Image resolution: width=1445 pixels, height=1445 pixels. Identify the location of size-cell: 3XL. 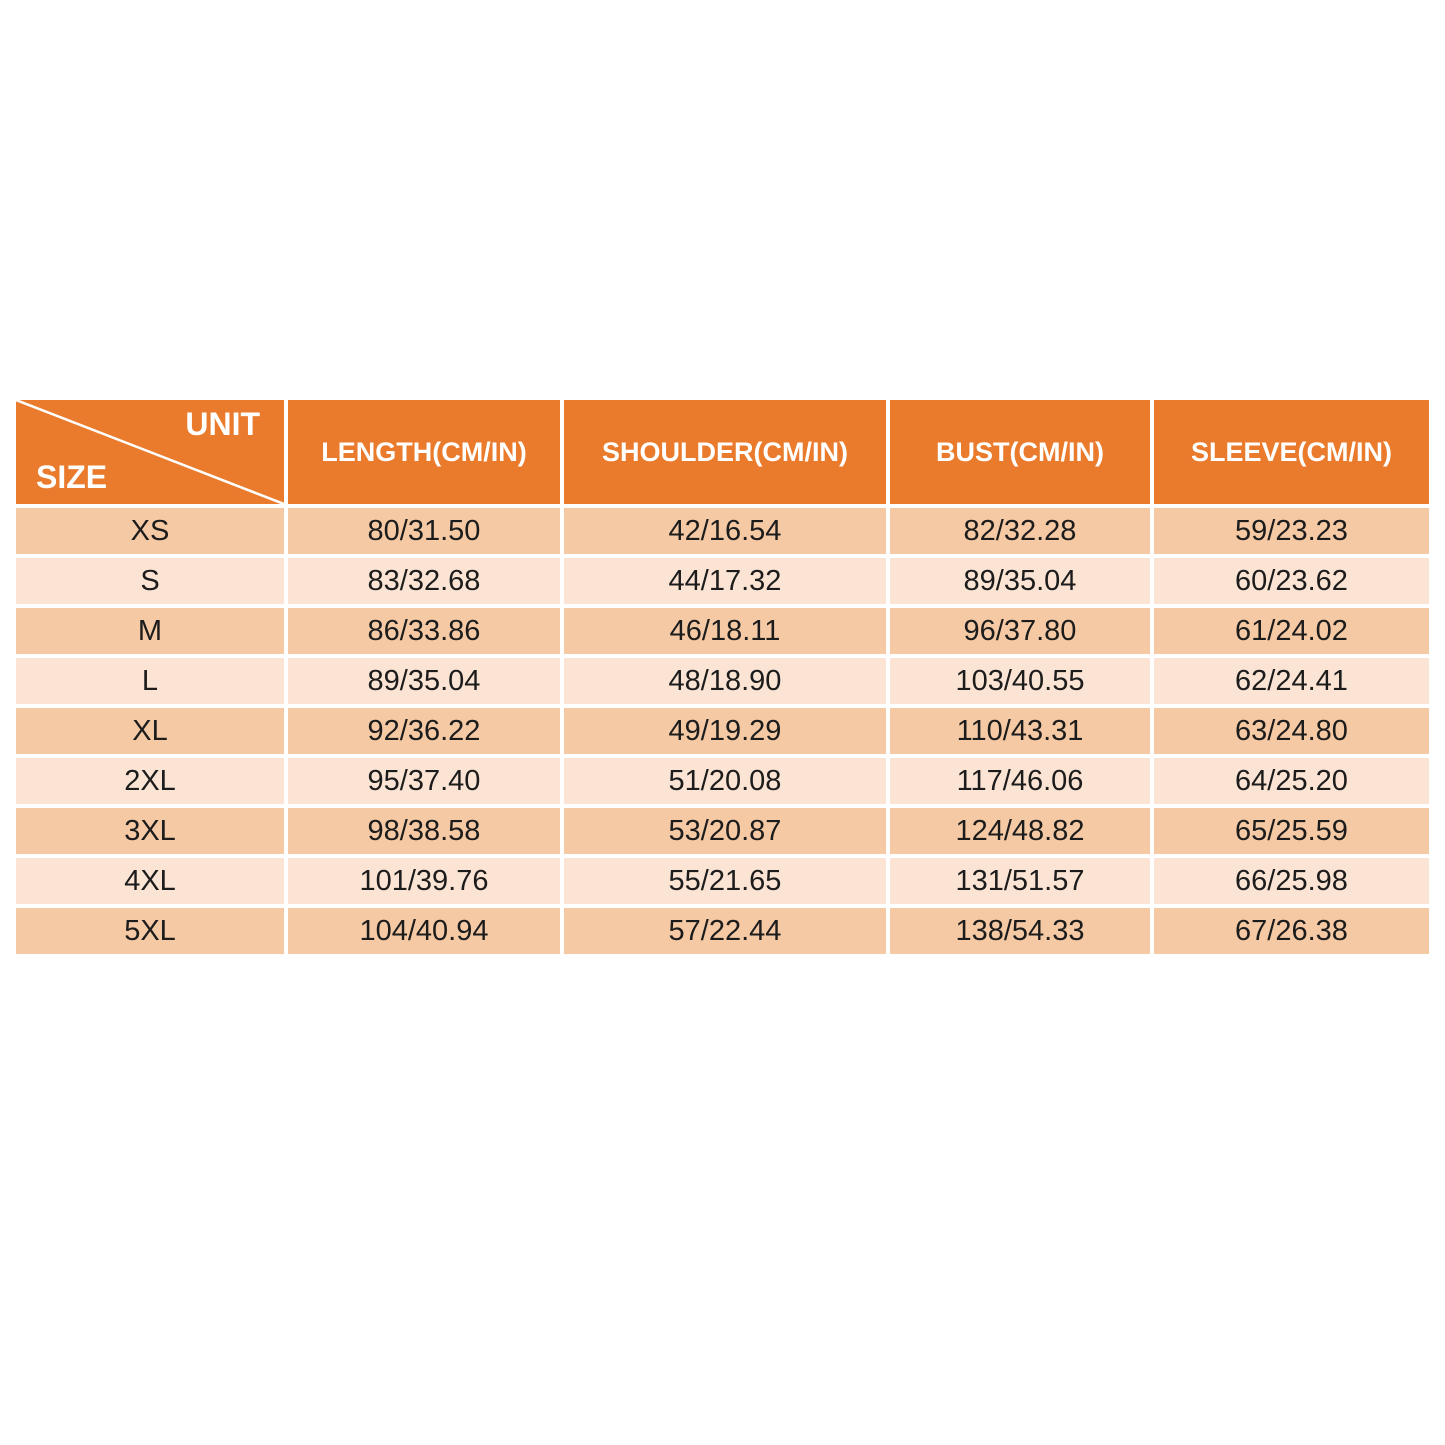
(150, 831).